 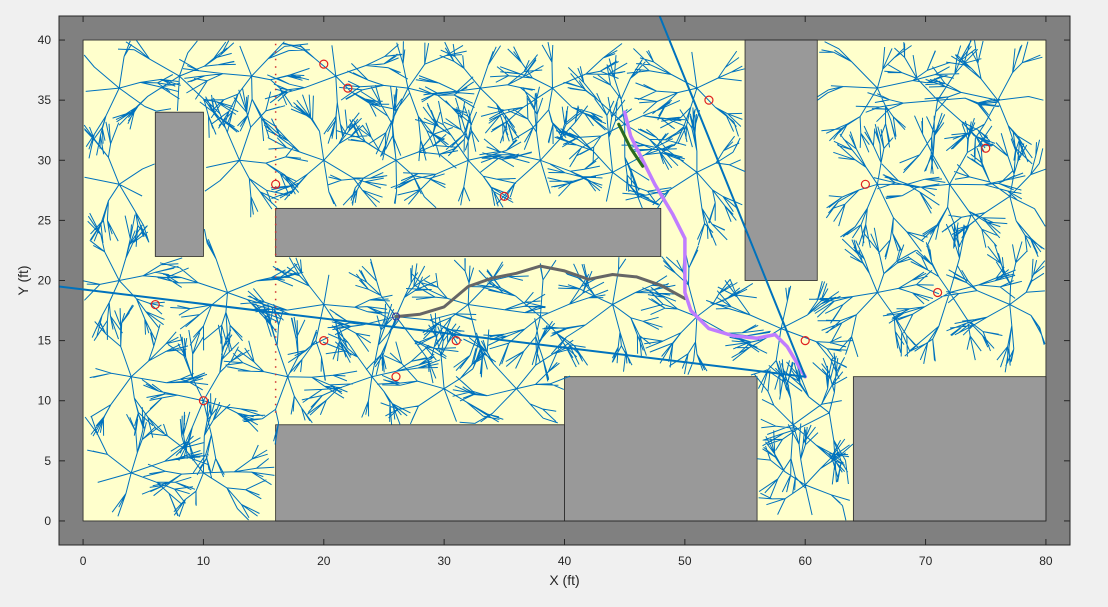 I want to click on ray-line-top, so click(x=732, y=197).